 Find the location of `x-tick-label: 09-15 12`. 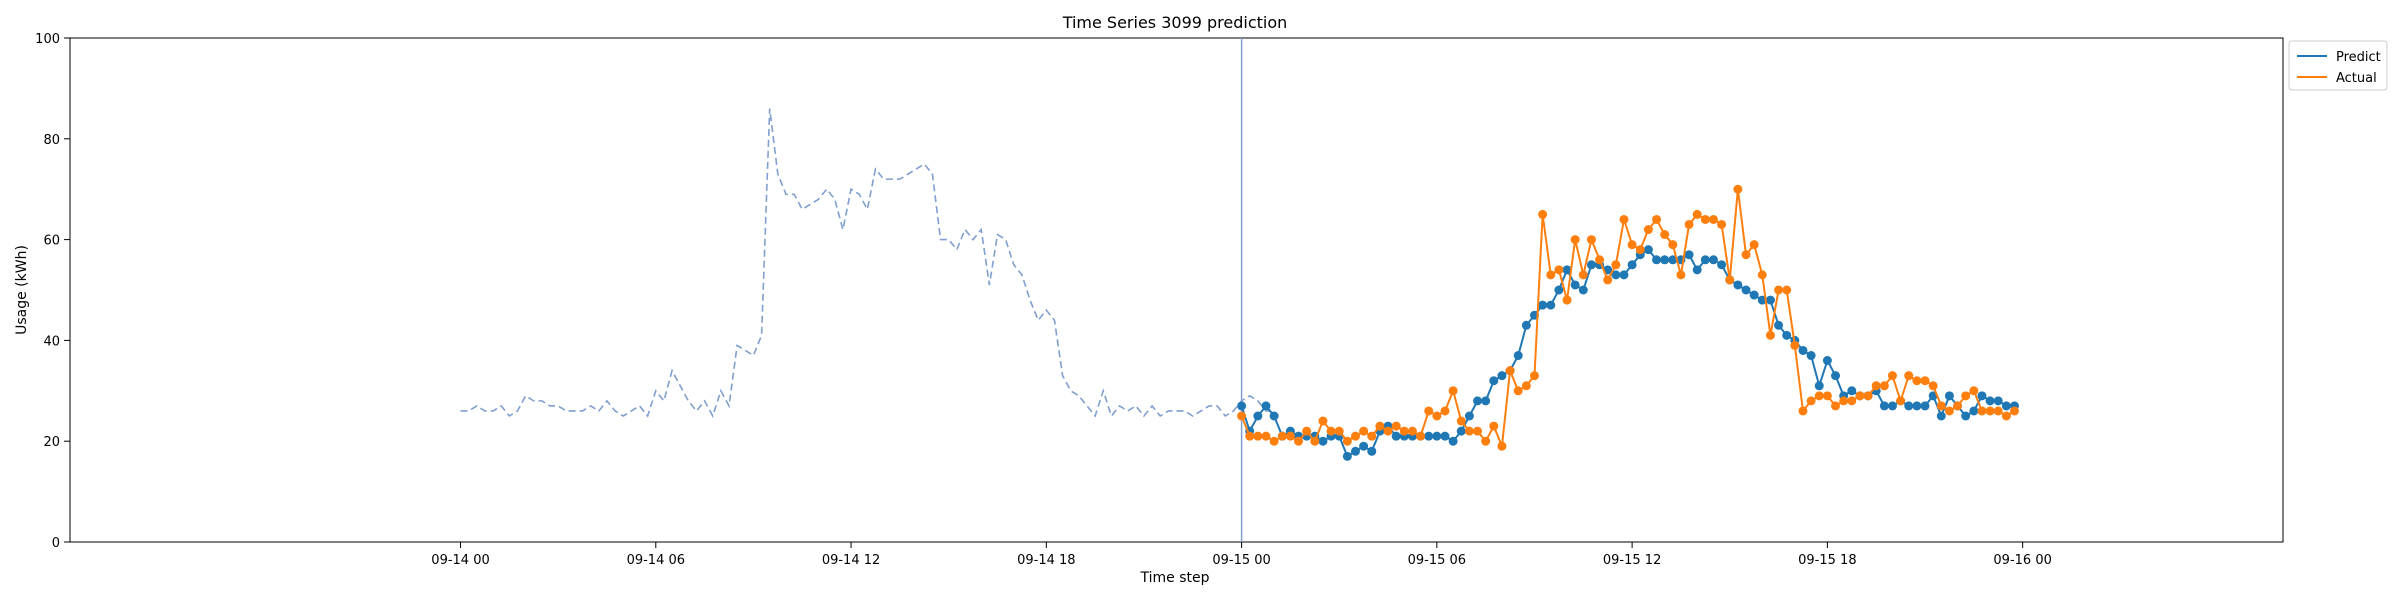

x-tick-label: 09-15 12 is located at coordinates (1632, 560).